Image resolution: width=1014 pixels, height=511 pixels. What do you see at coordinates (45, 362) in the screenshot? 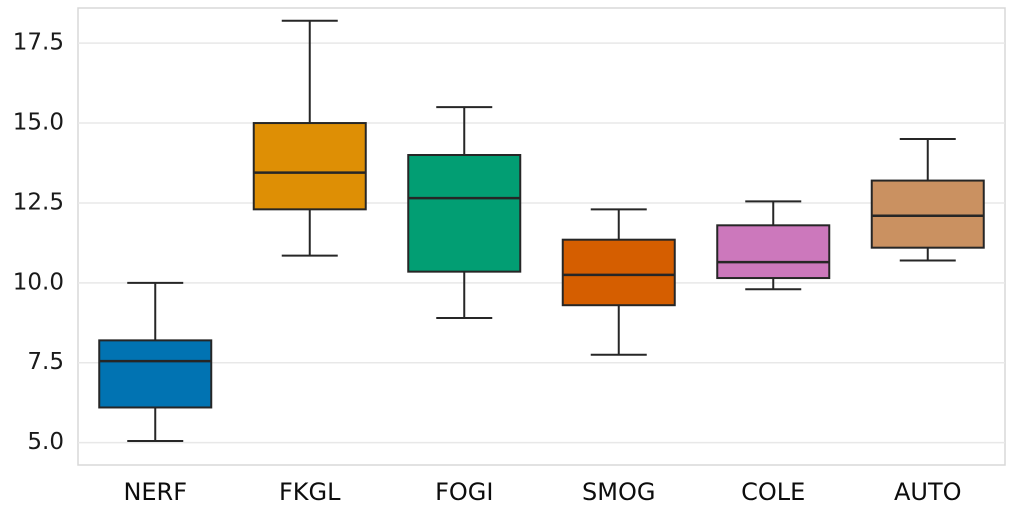
I see `y-tick-label: 7.5` at bounding box center [45, 362].